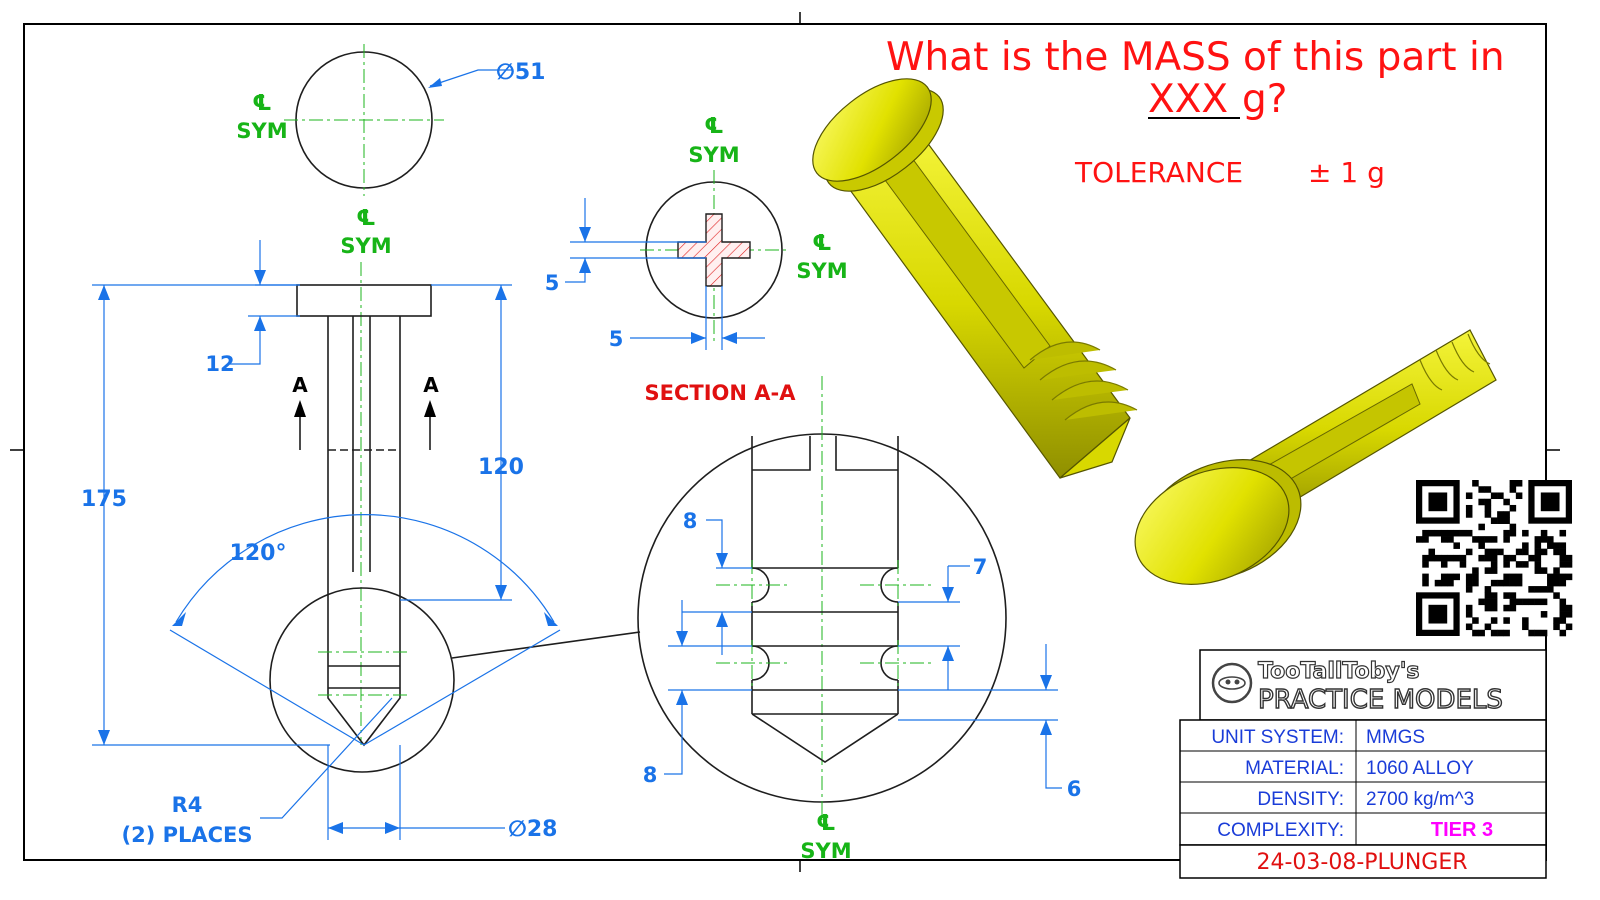  Describe the element at coordinates (942, 622) in the screenshot. I see `detail-dim-7: 7` at that location.